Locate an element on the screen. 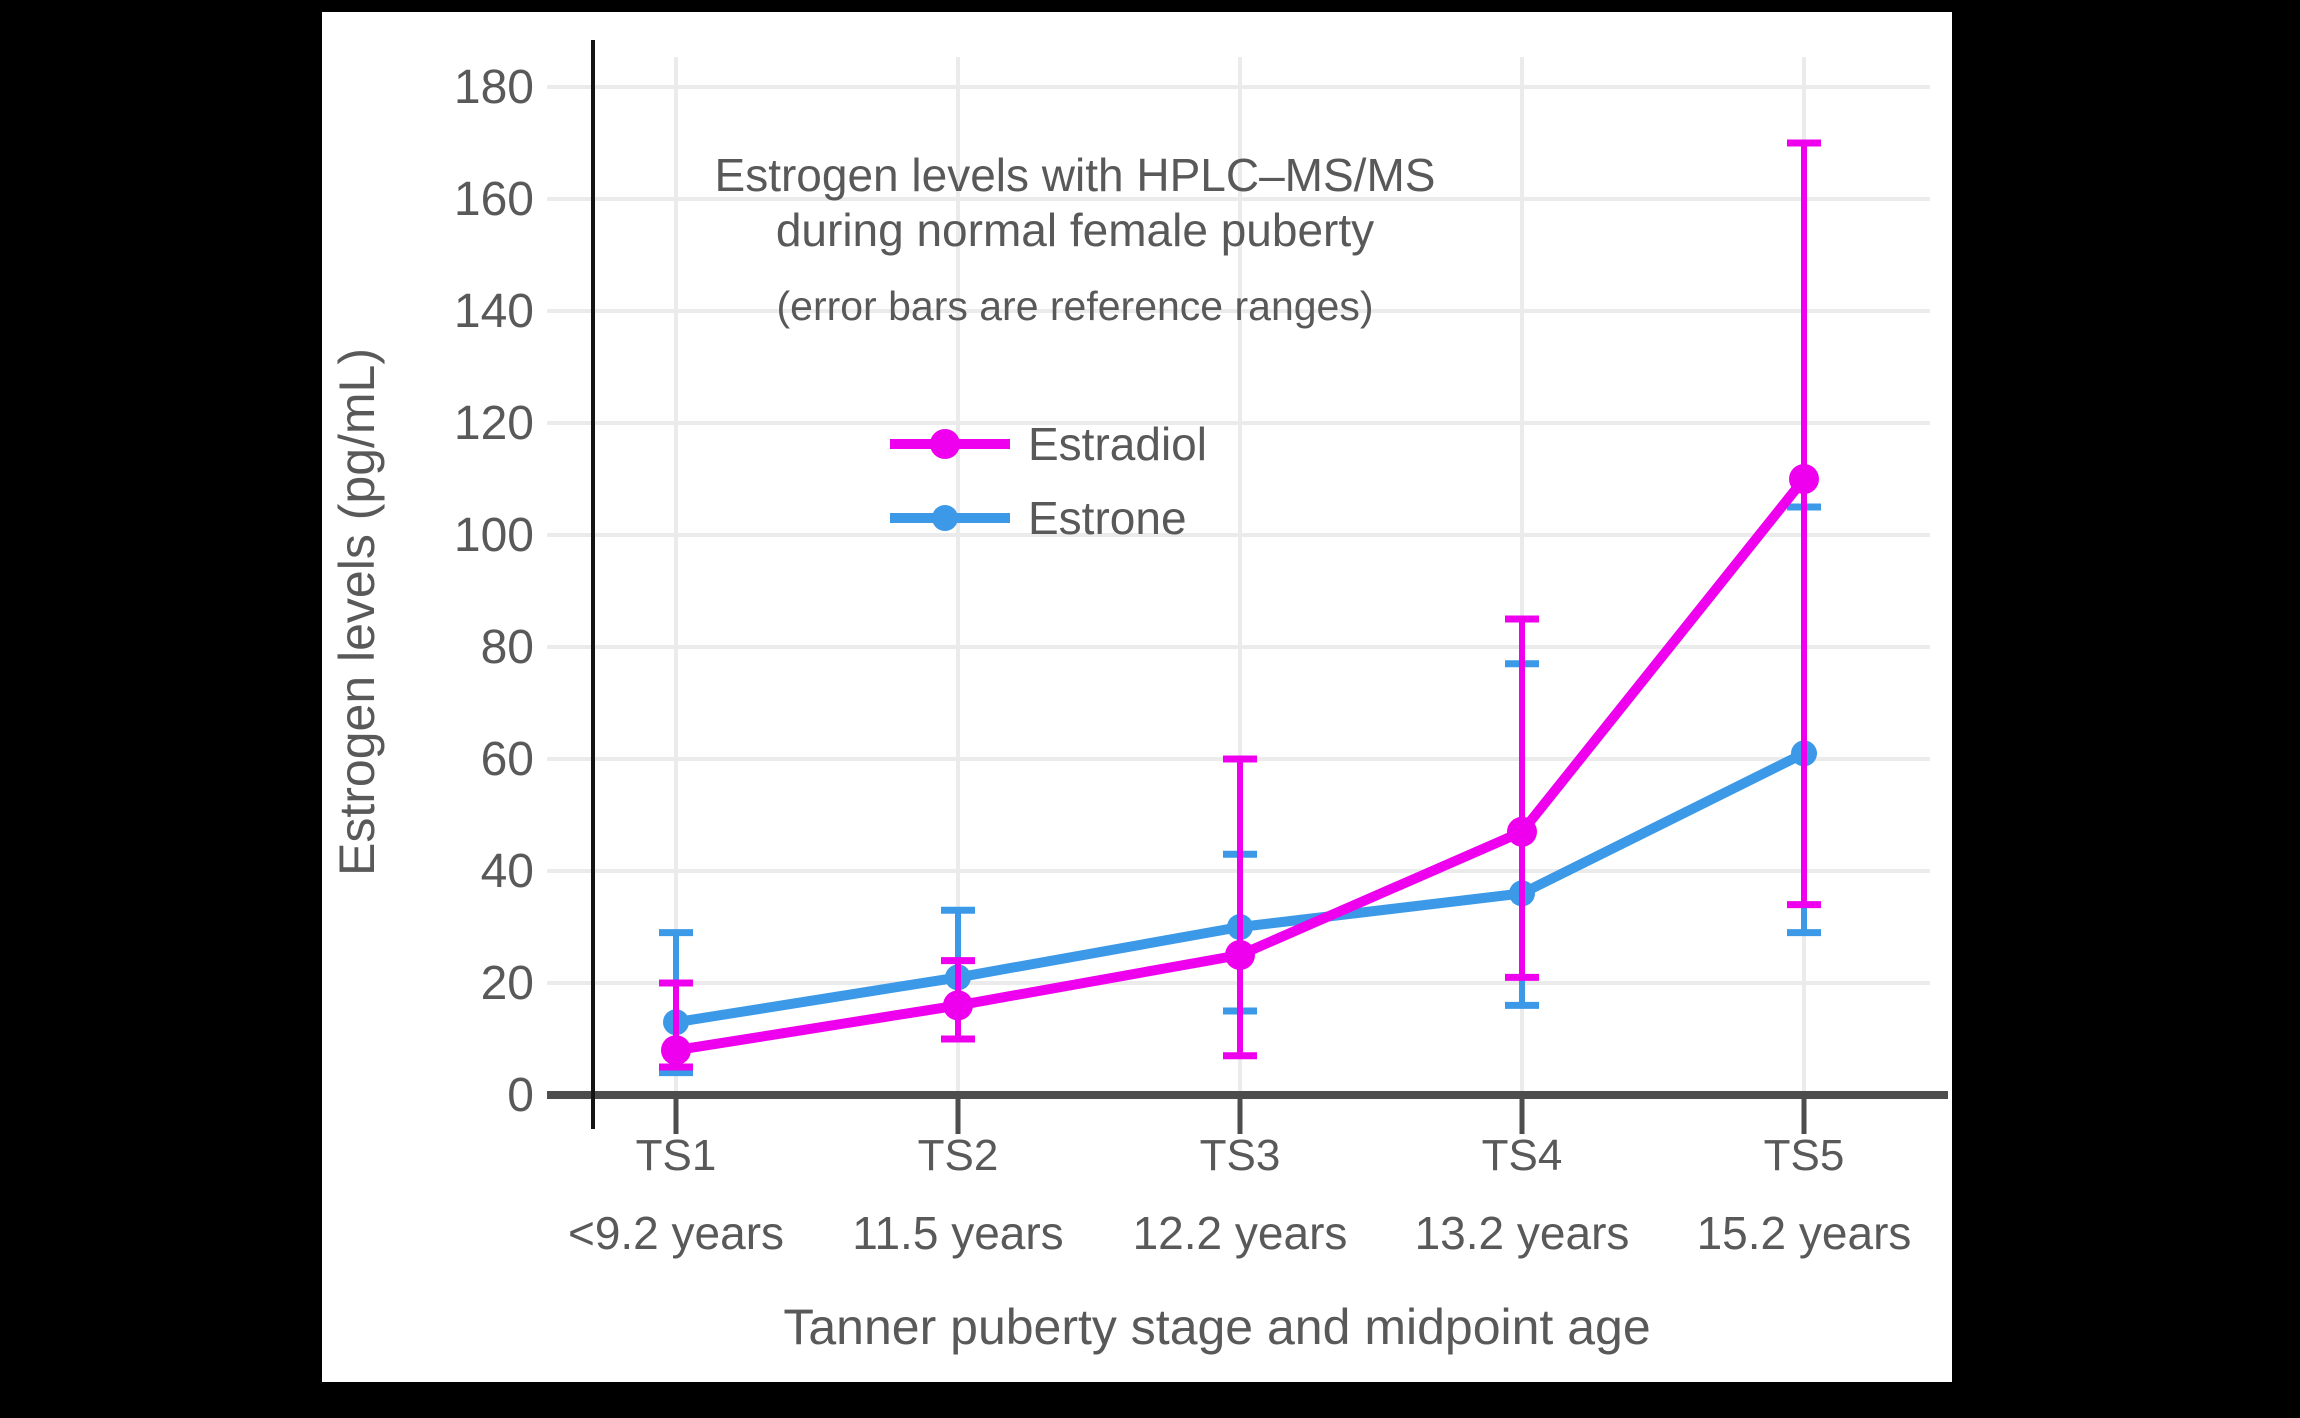 Image resolution: width=2300 pixels, height=1418 pixels. estradiol-point-TS1 is located at coordinates (676, 1050).